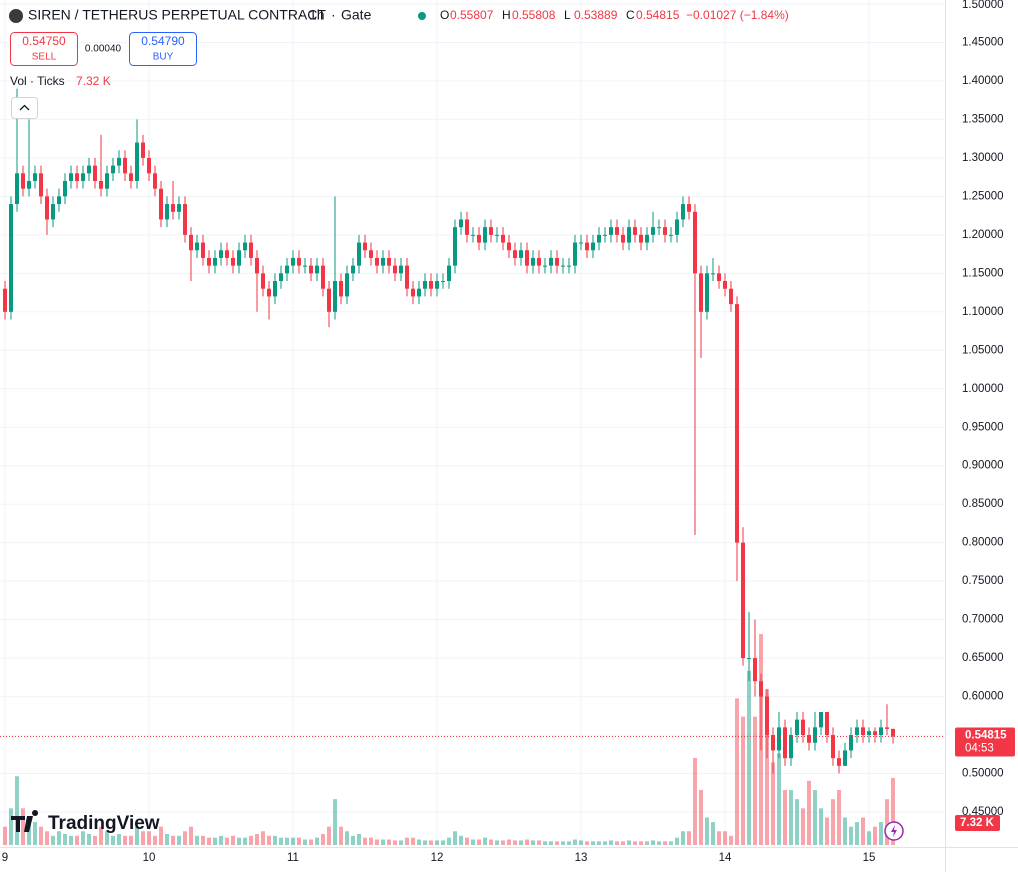 The height and width of the screenshot is (872, 1018). I want to click on y-tick-label: 1.15000, so click(983, 273).